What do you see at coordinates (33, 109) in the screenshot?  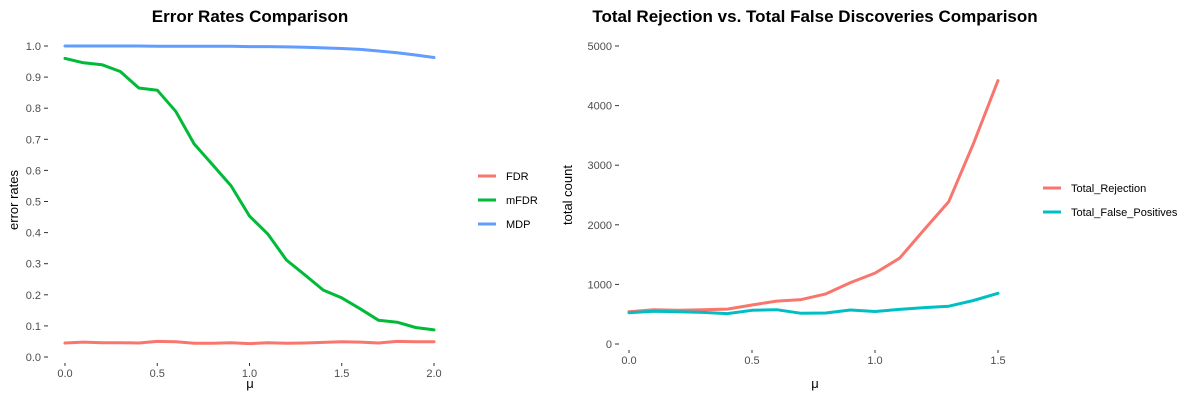 I see `y-tick-label: 0.8` at bounding box center [33, 109].